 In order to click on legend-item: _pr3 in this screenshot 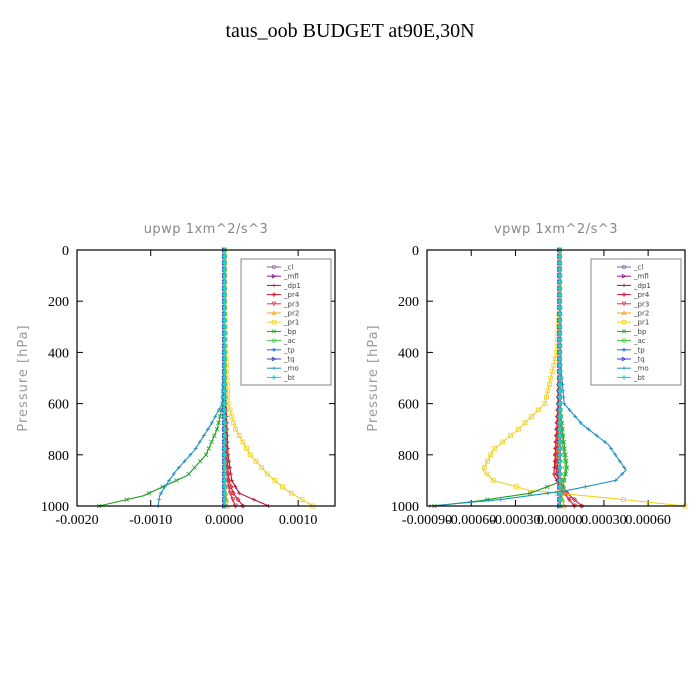, I will do `click(633, 304)`.